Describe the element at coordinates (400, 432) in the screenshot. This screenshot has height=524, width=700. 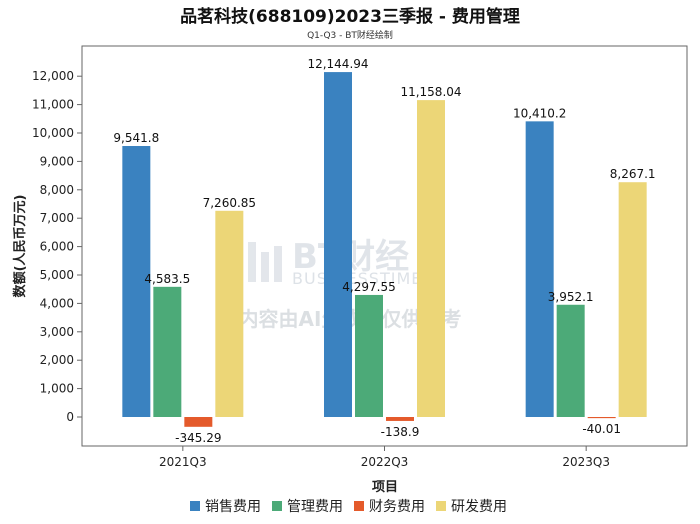
I see `data-label: -138.9` at that location.